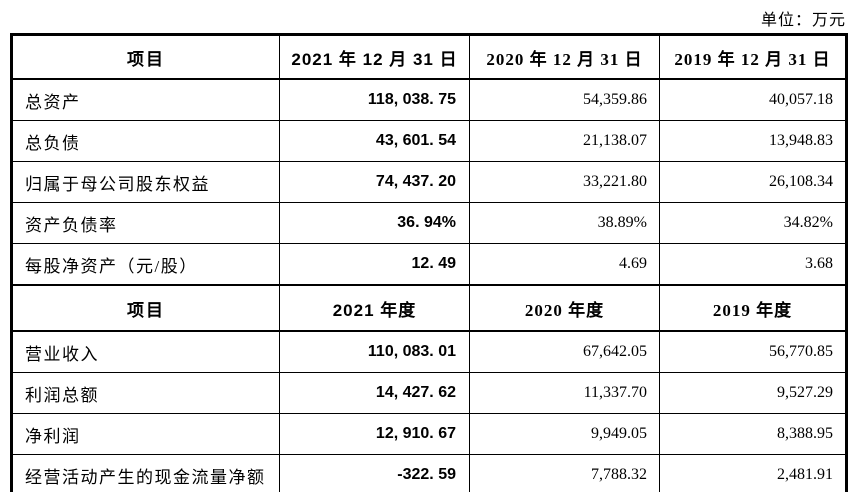 The height and width of the screenshot is (492, 860). I want to click on header-2020-annual: 2020 年度, so click(564, 308).